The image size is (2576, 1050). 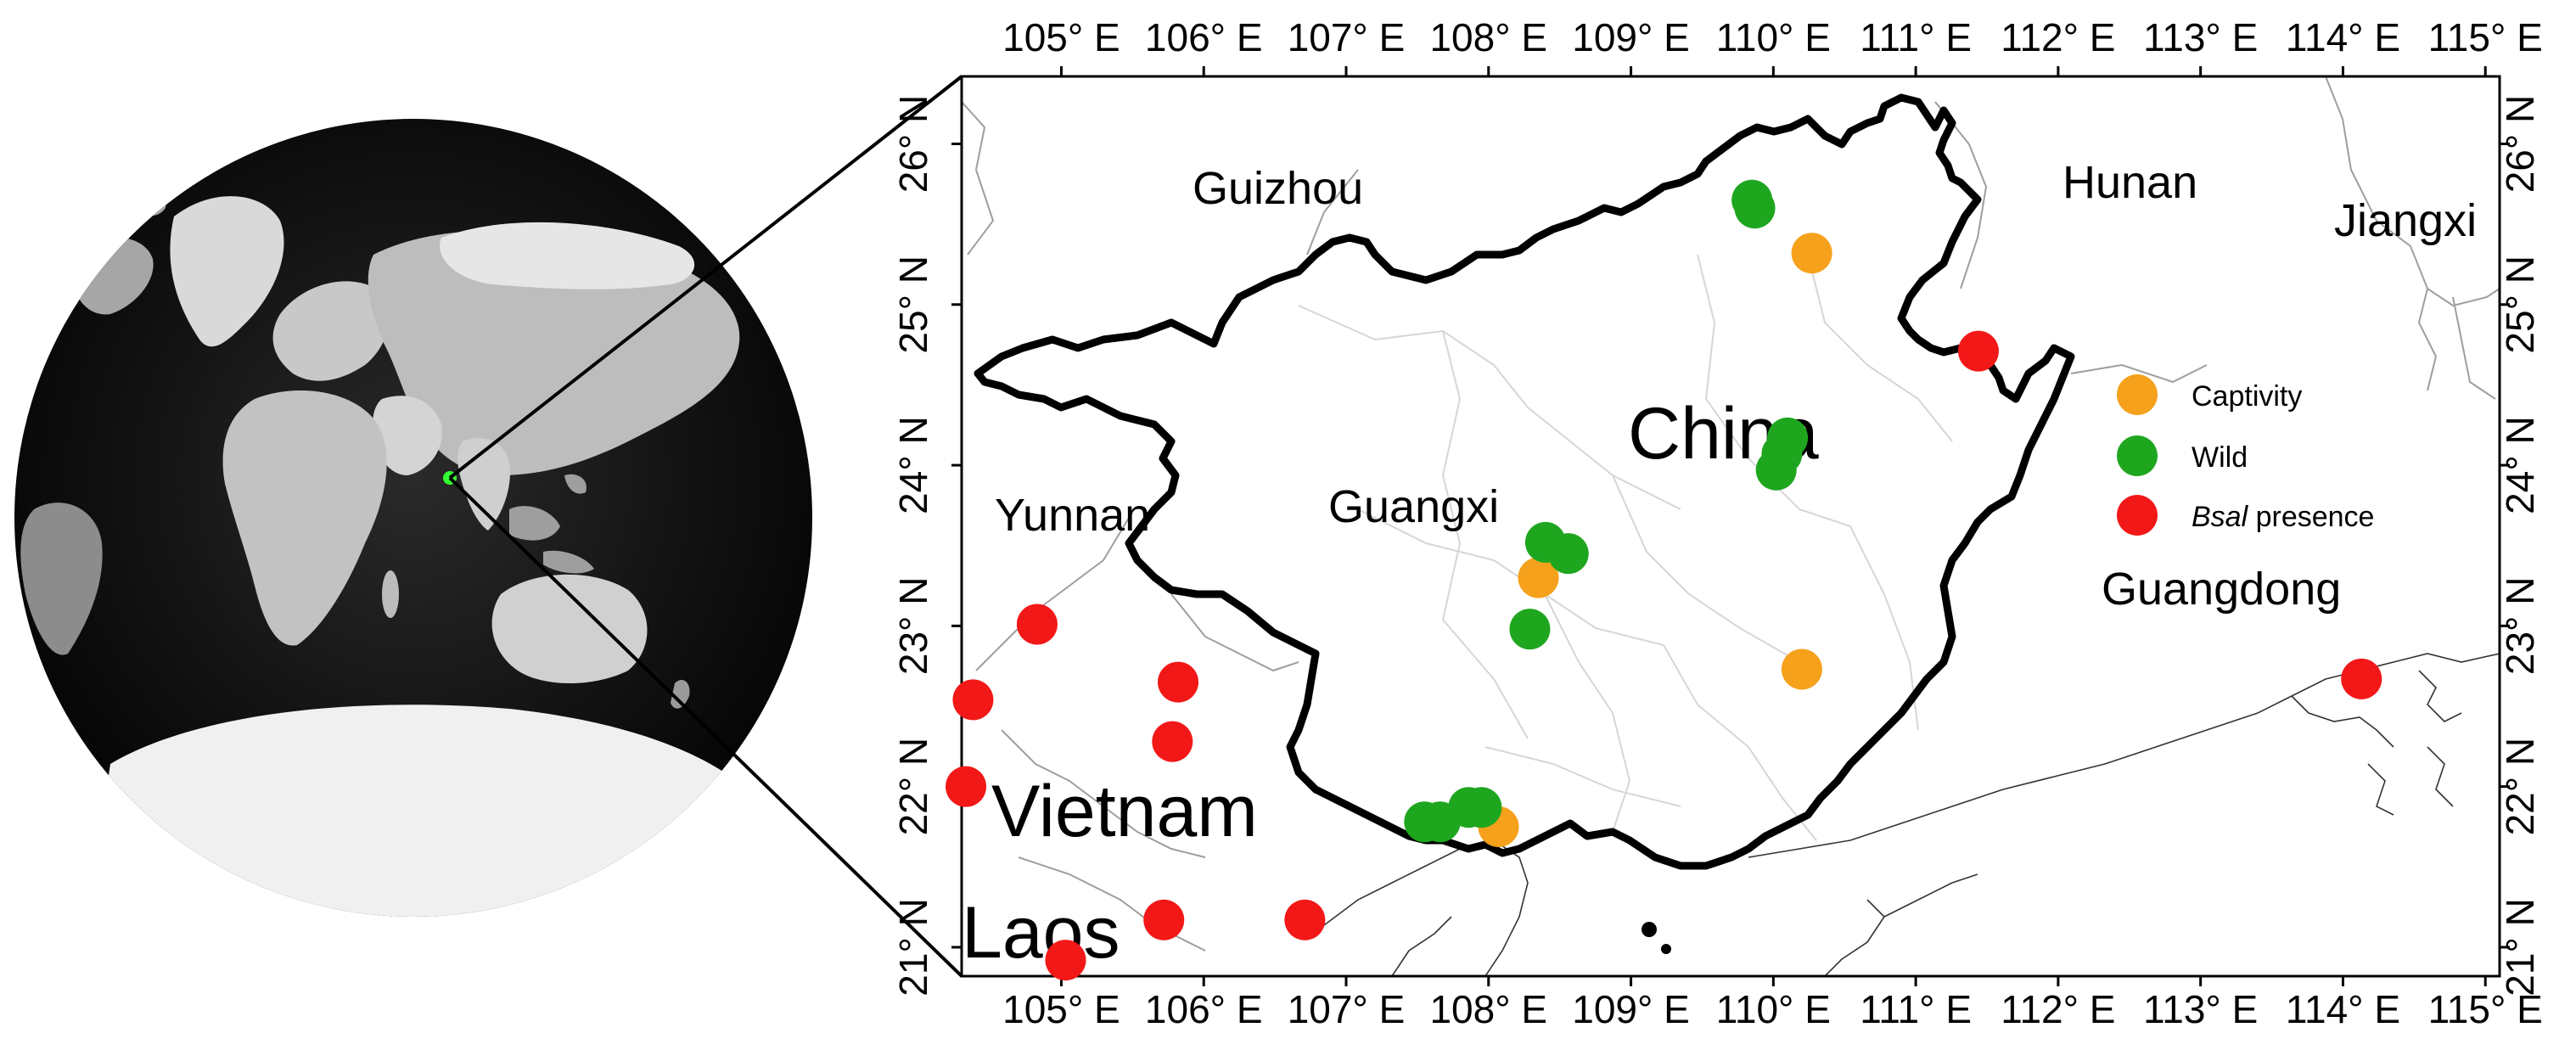 I want to click on lat-label-right-1: 22° N, so click(x=2520, y=787).